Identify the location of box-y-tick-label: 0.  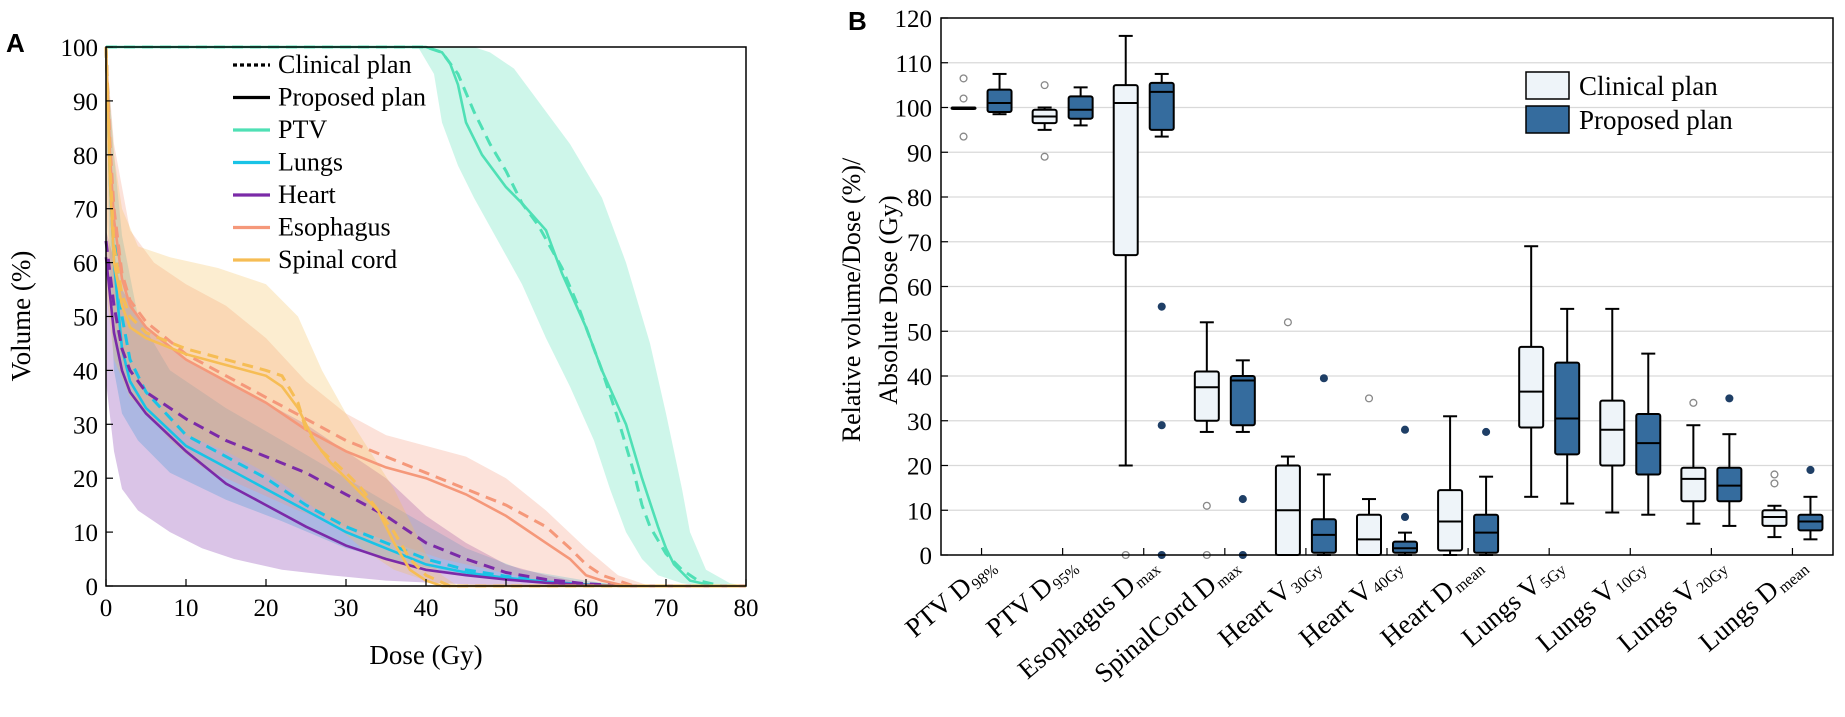
(926, 556).